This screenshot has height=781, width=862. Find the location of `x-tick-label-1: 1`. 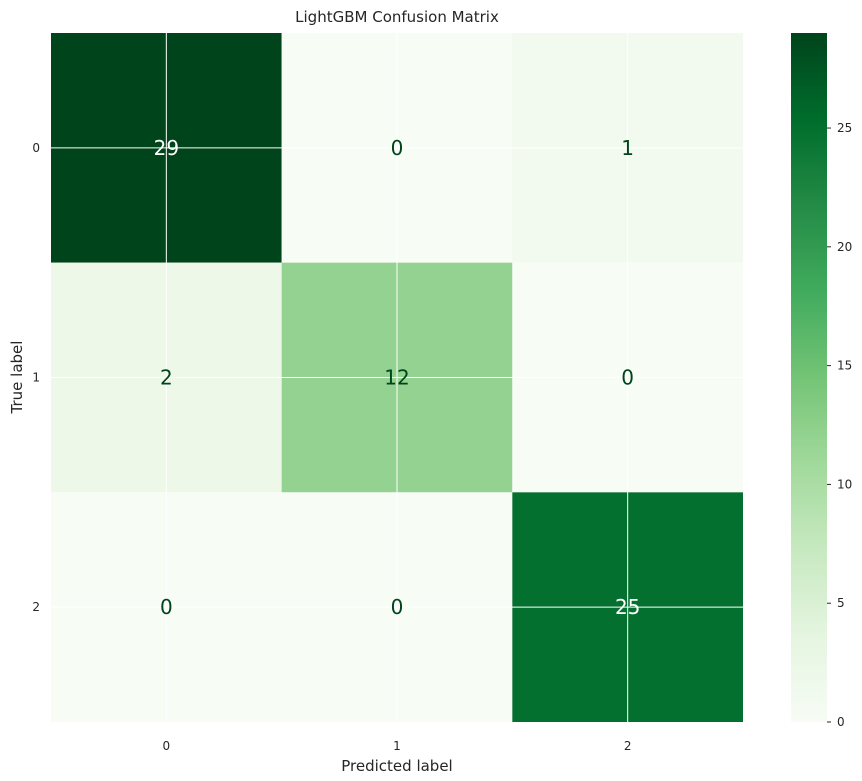

x-tick-label-1: 1 is located at coordinates (397, 746).